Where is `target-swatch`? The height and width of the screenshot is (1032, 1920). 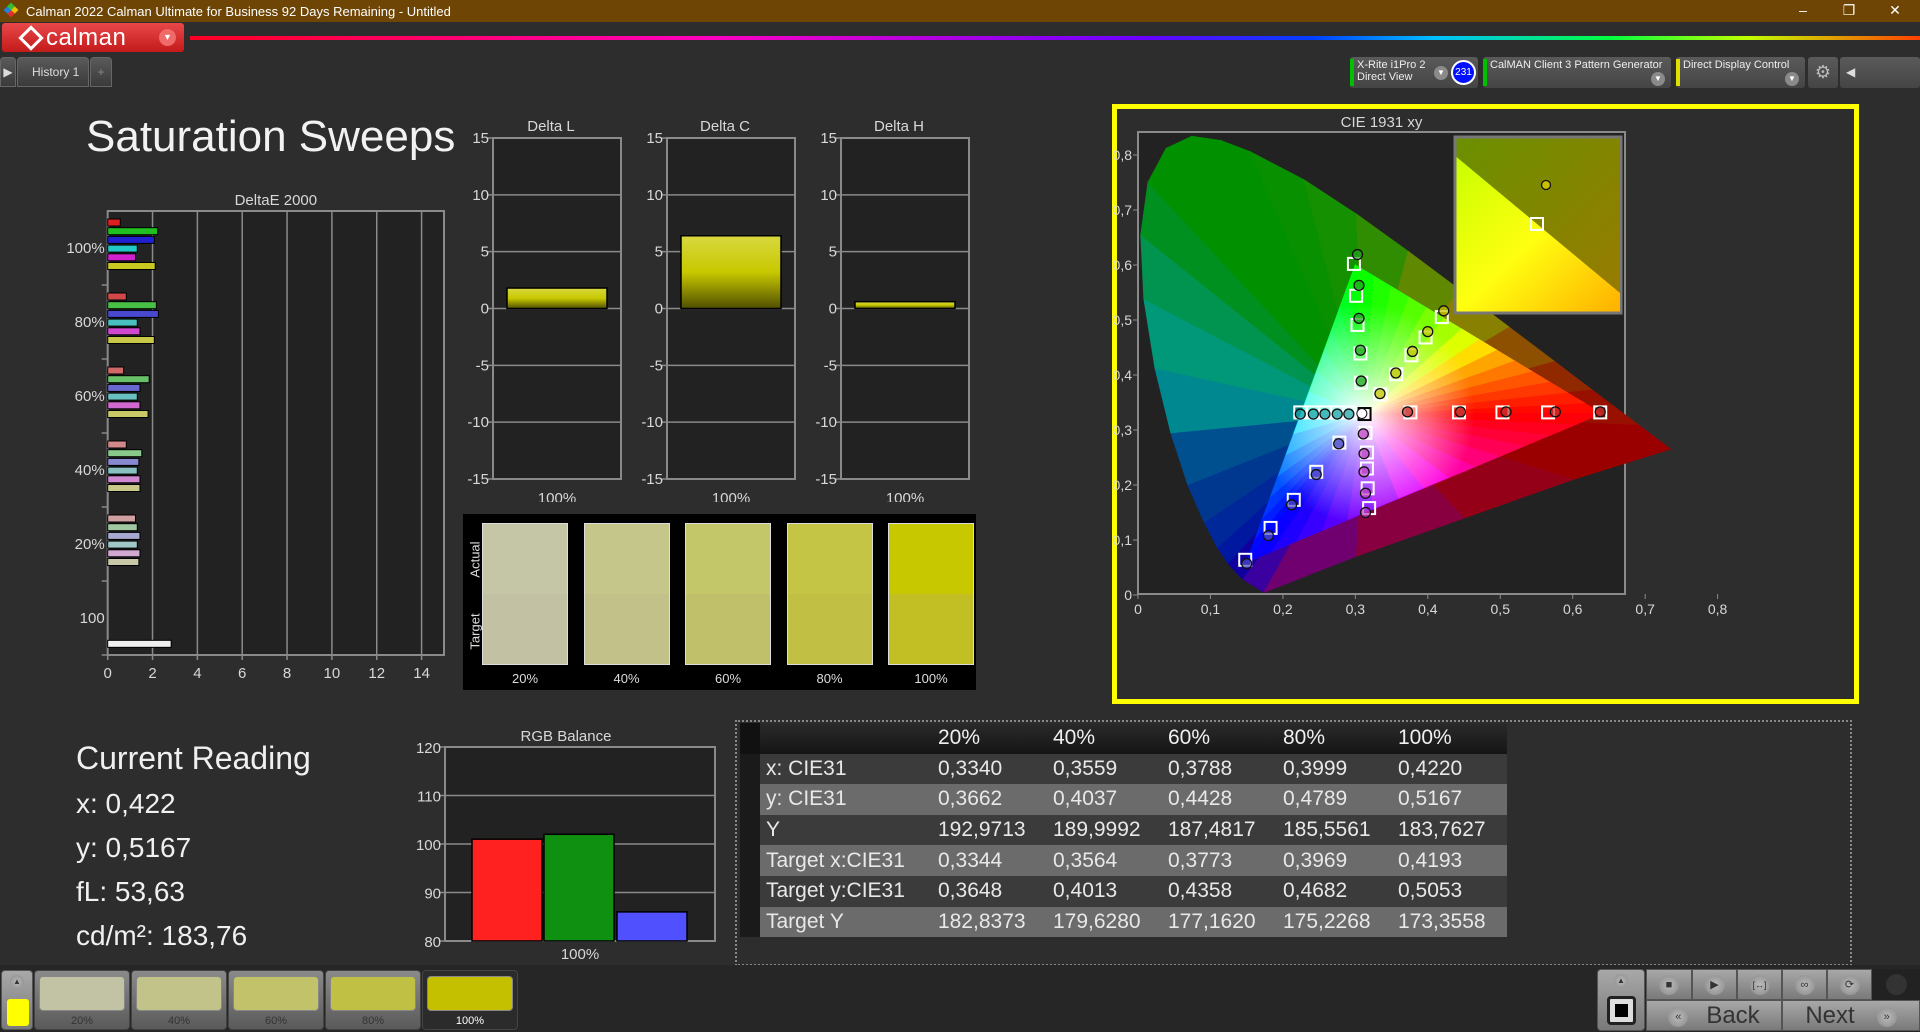 target-swatch is located at coordinates (829, 629).